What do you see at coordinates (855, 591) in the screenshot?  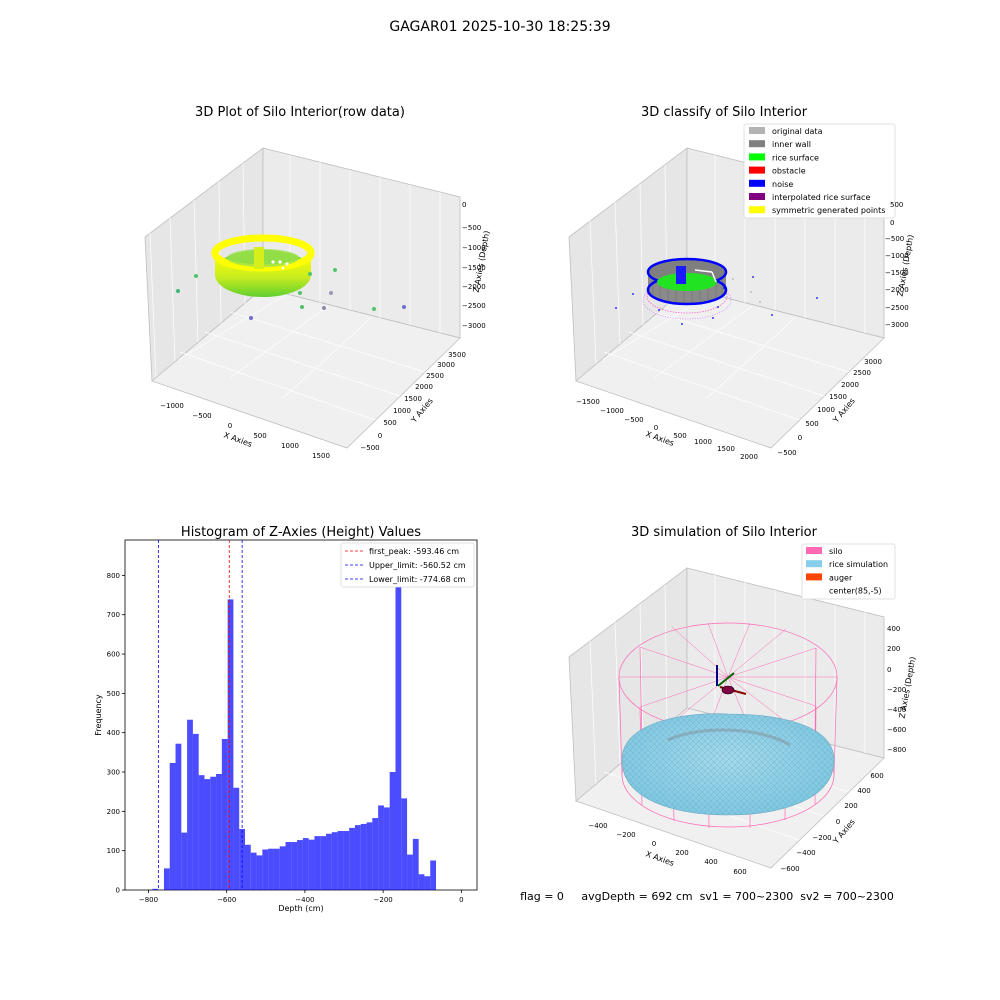 I see `sim-legend-label: center(85,-5)` at bounding box center [855, 591].